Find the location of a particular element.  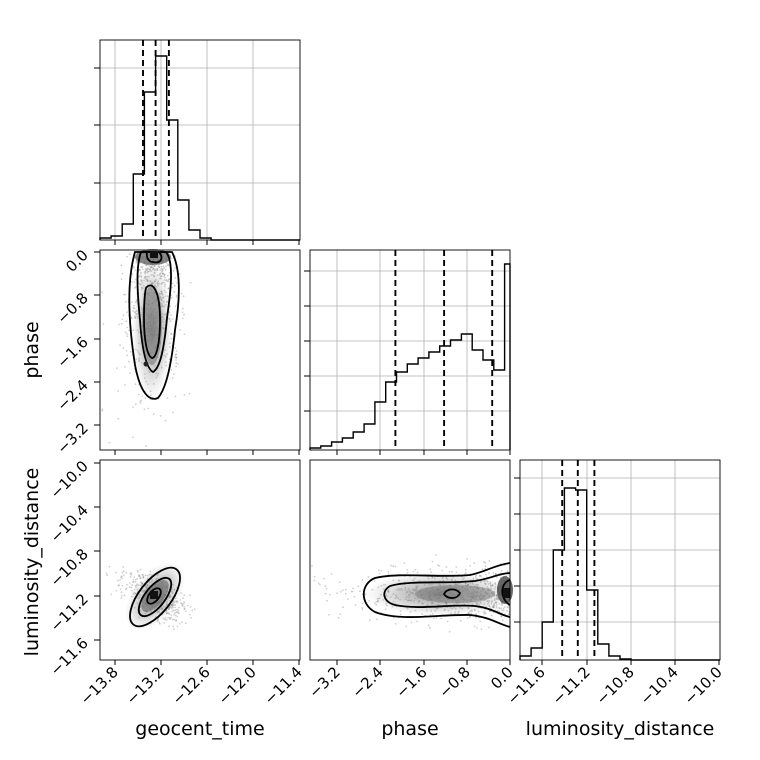

xlabel-geocent-time: geocent_time is located at coordinates (199, 729).